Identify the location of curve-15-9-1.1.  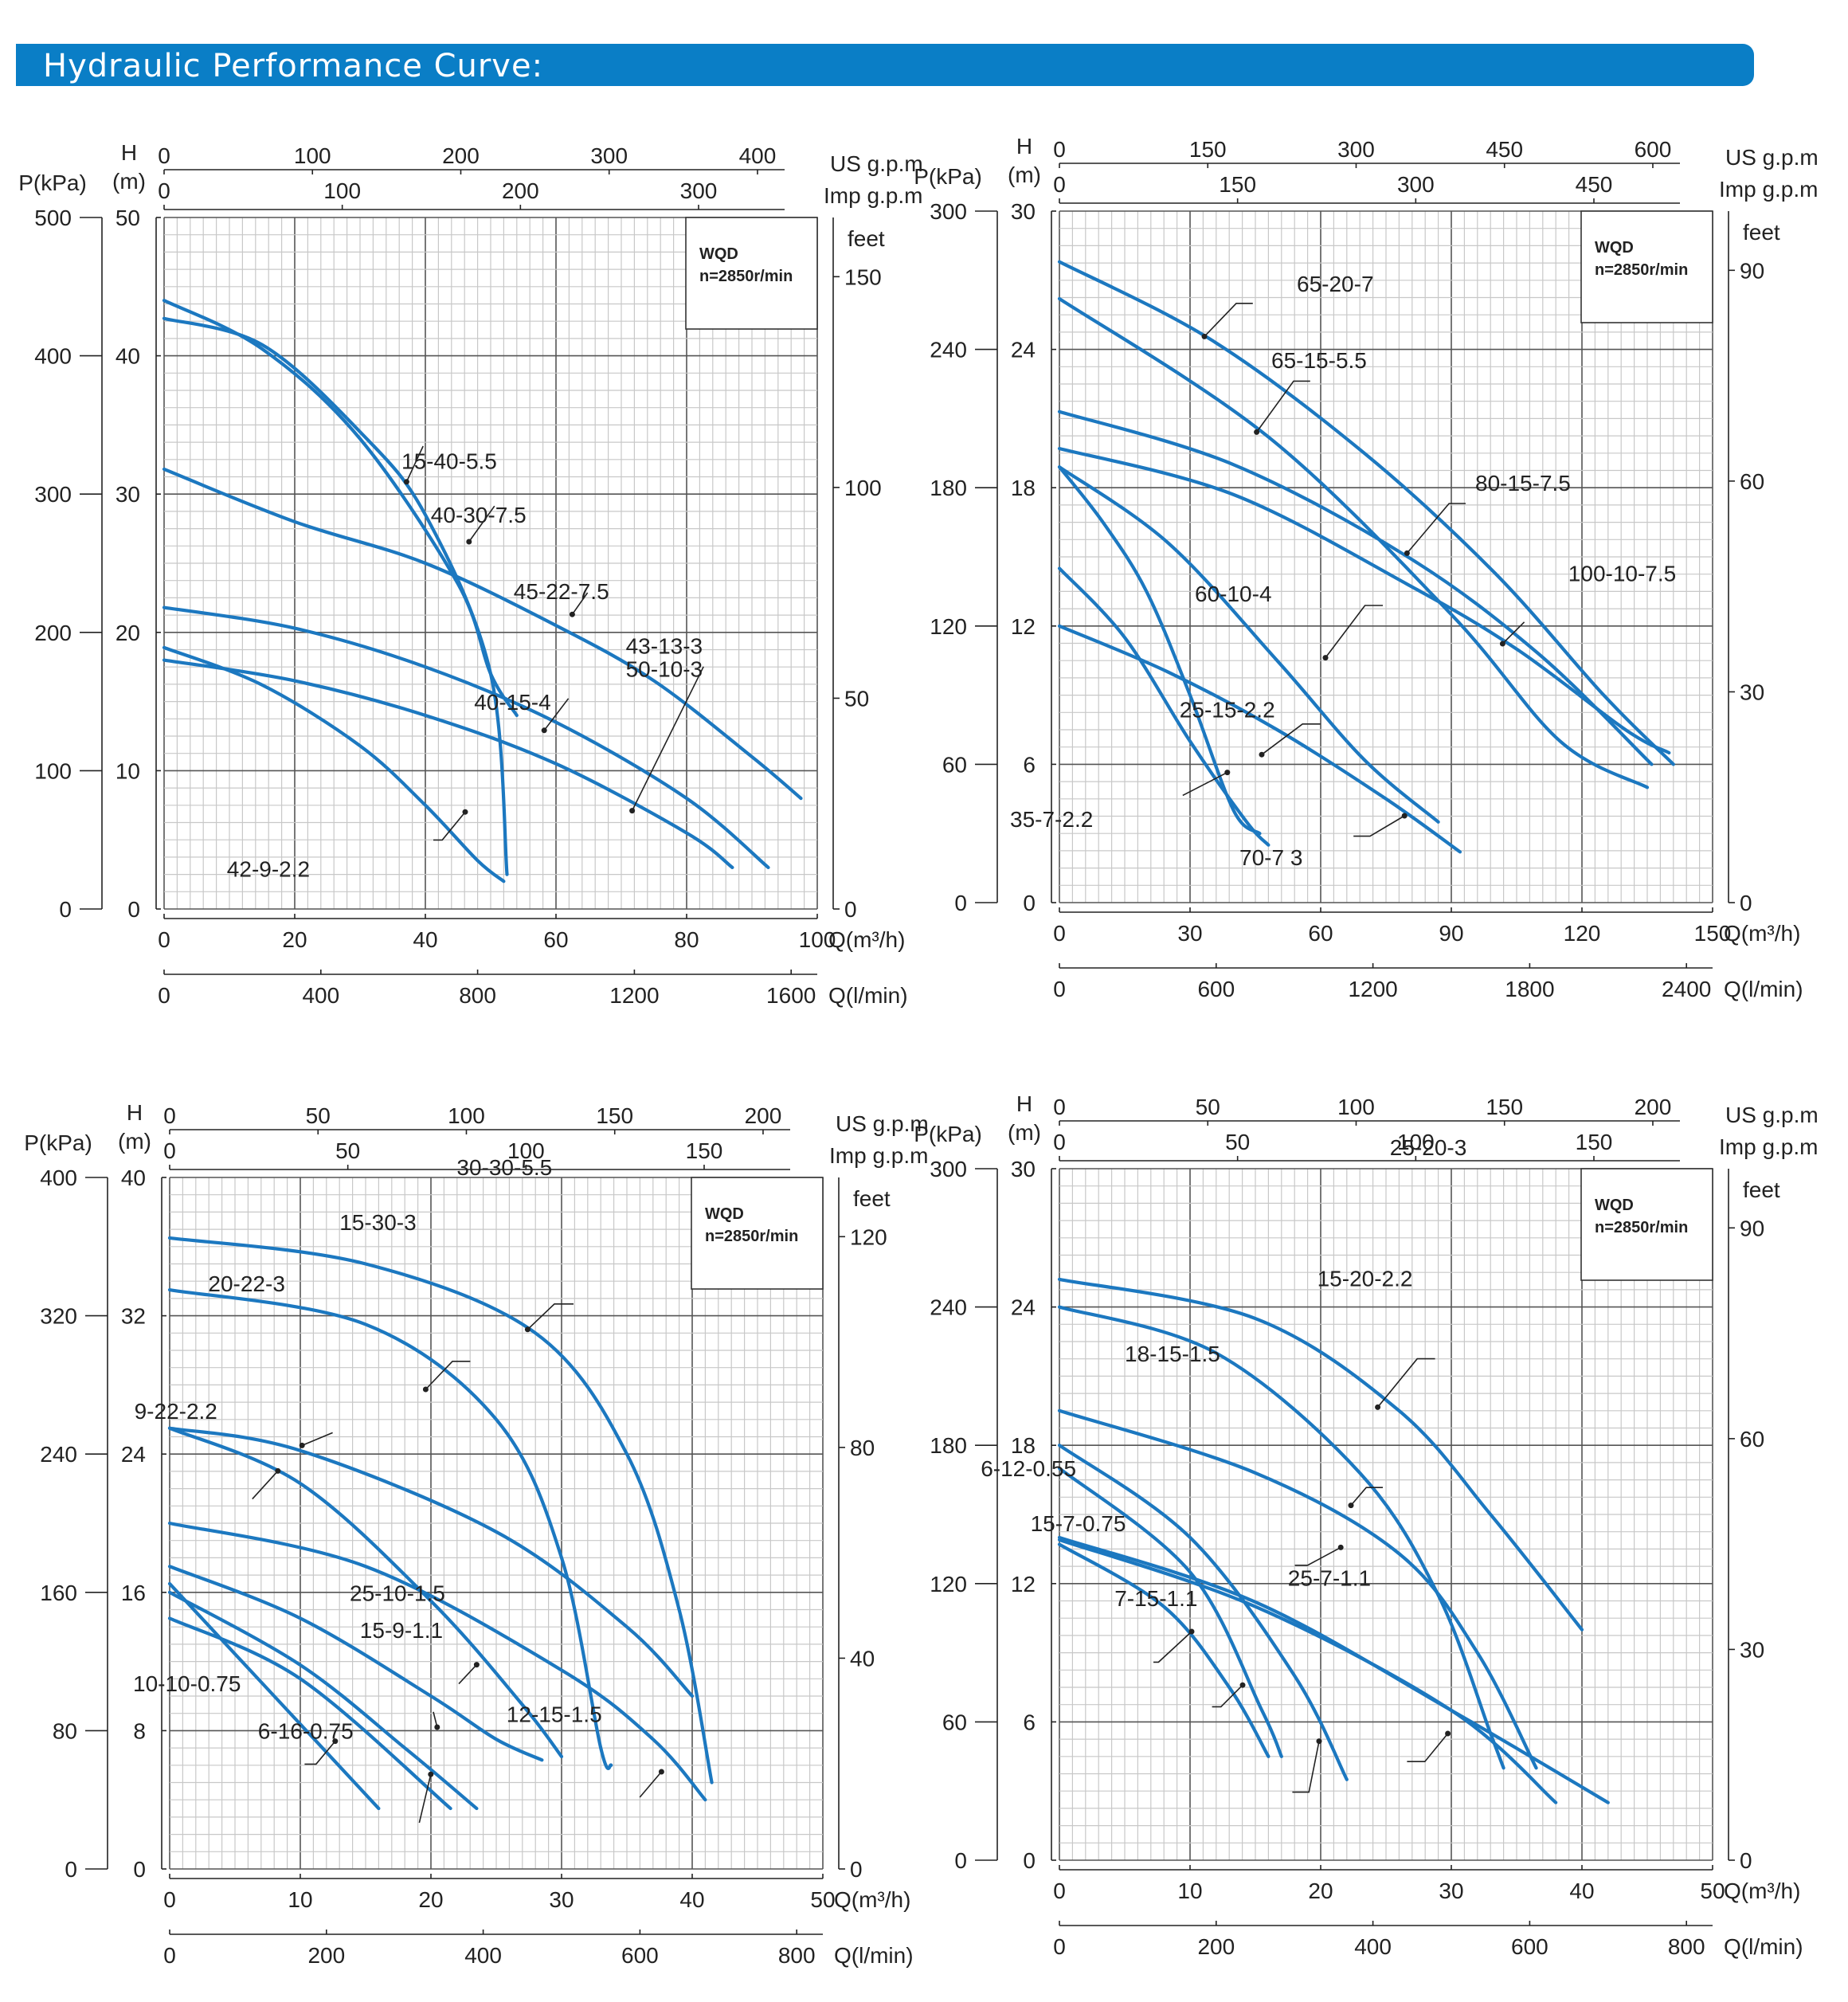
(323, 1700).